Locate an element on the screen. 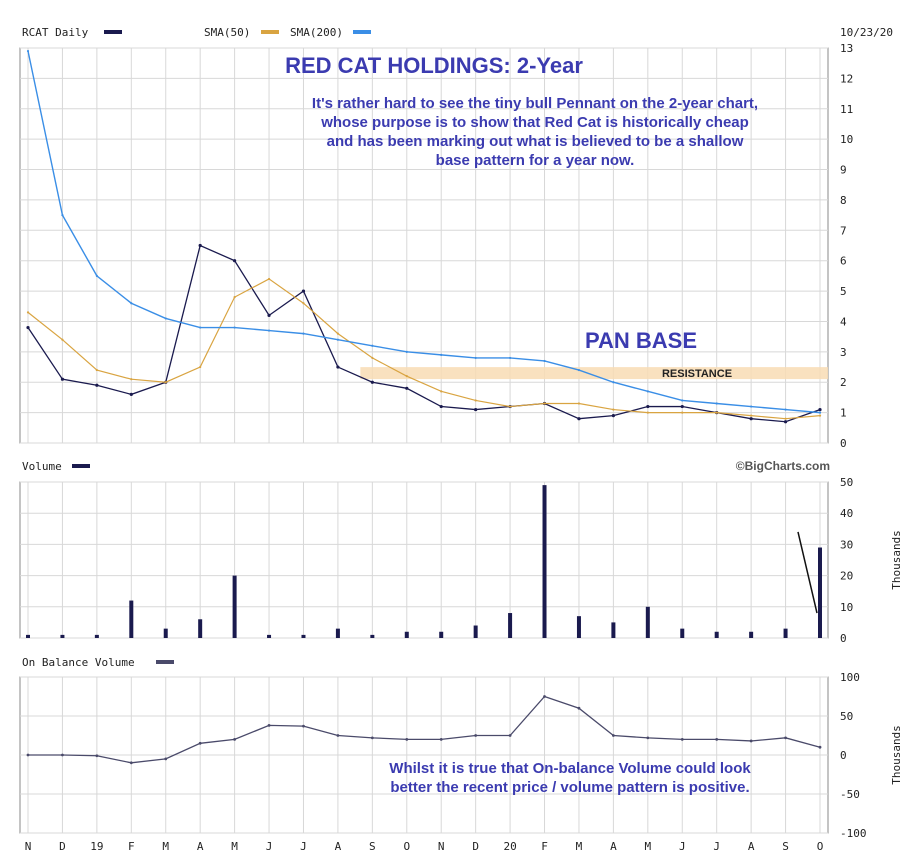  legend-sma200-swatch is located at coordinates (362, 32).